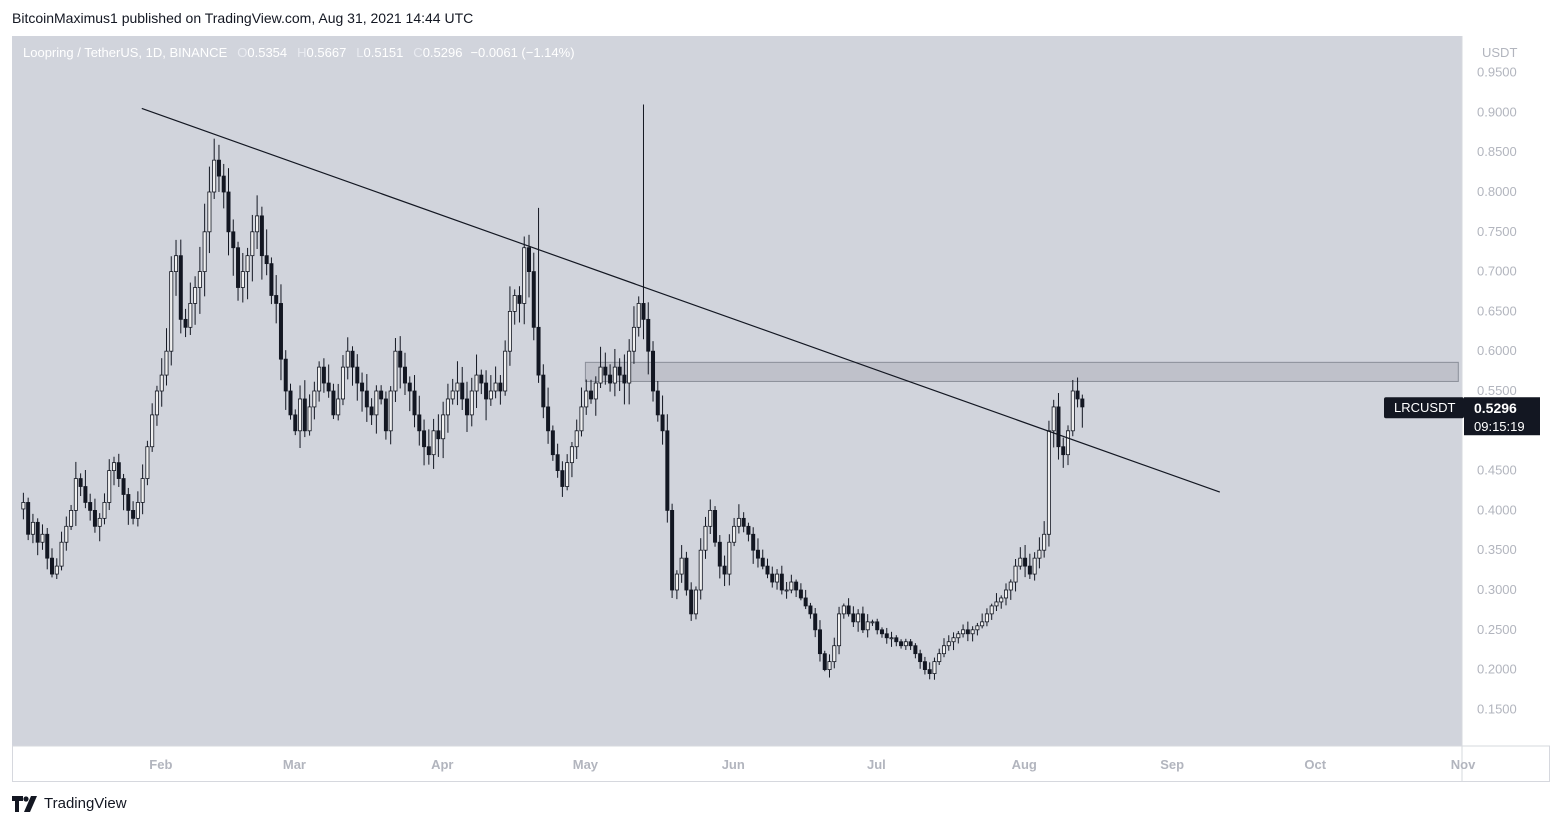  I want to click on price-tick-label: 0.3000, so click(1497, 589).